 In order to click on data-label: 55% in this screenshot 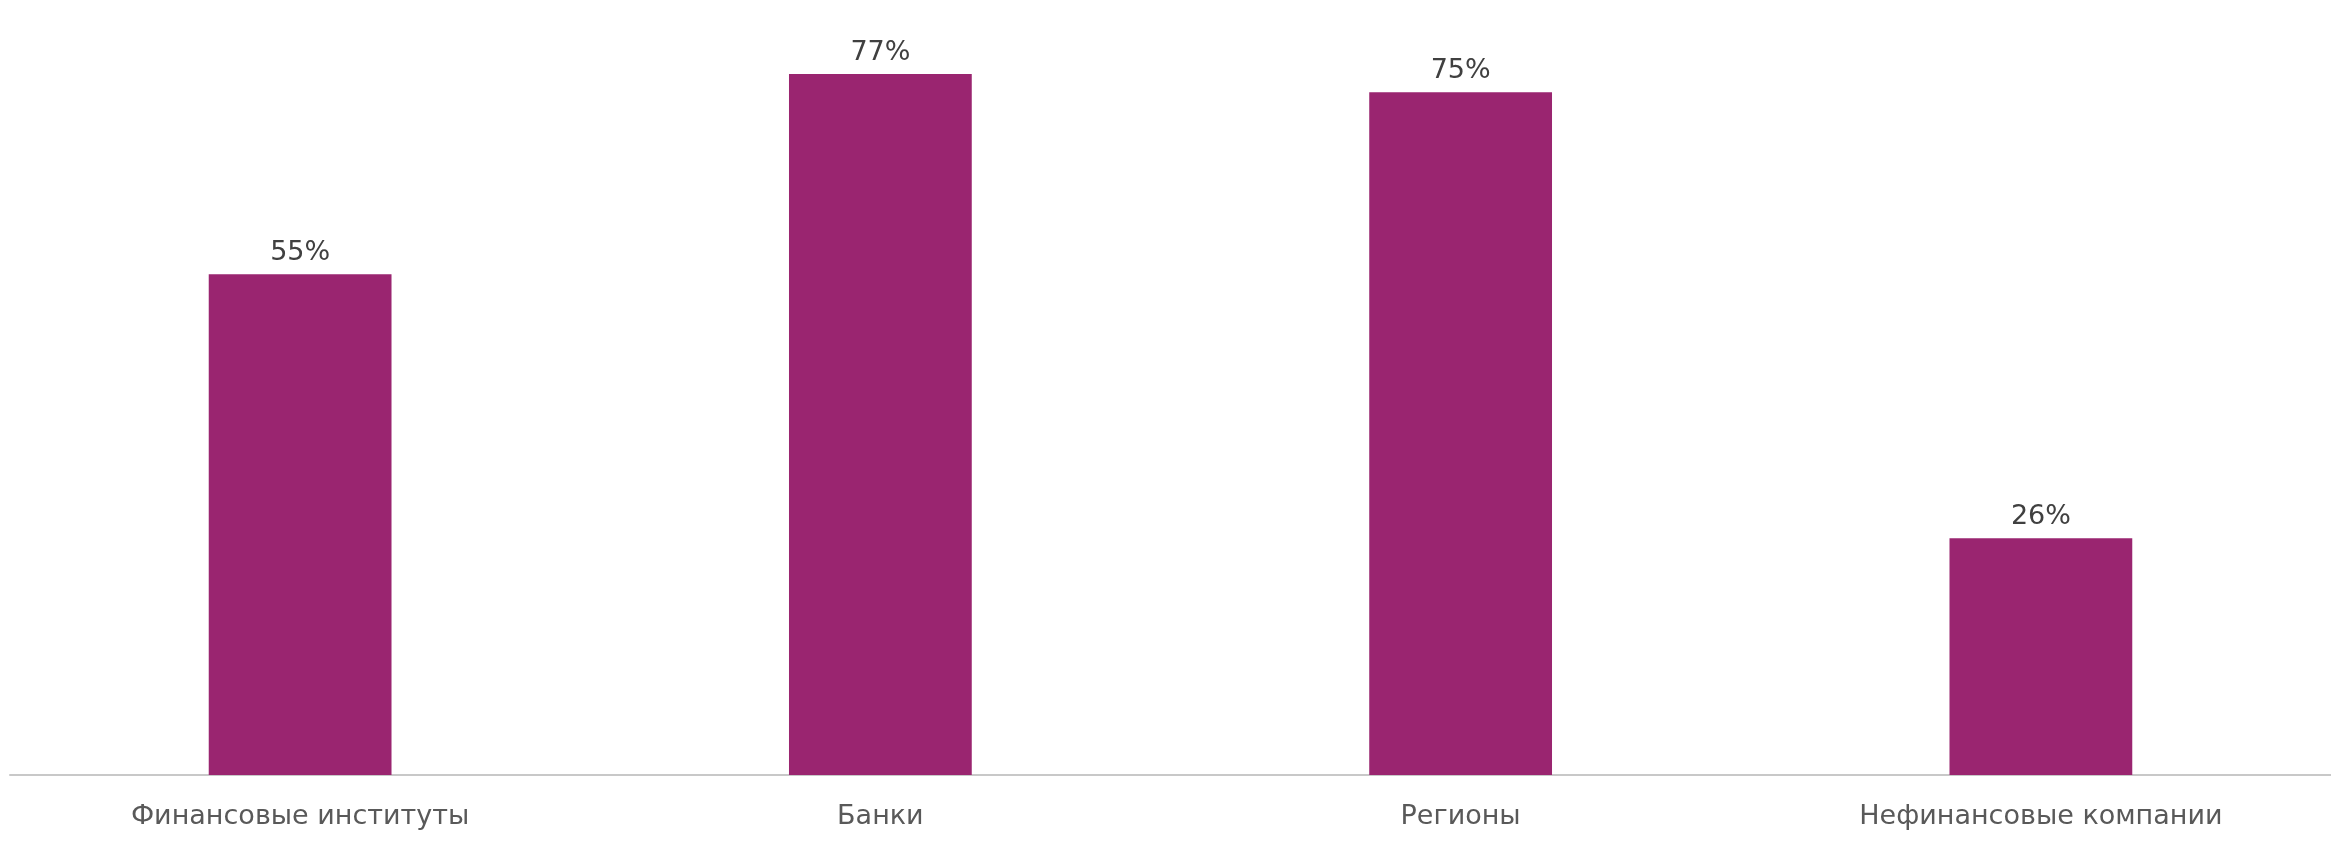, I will do `click(300, 251)`.